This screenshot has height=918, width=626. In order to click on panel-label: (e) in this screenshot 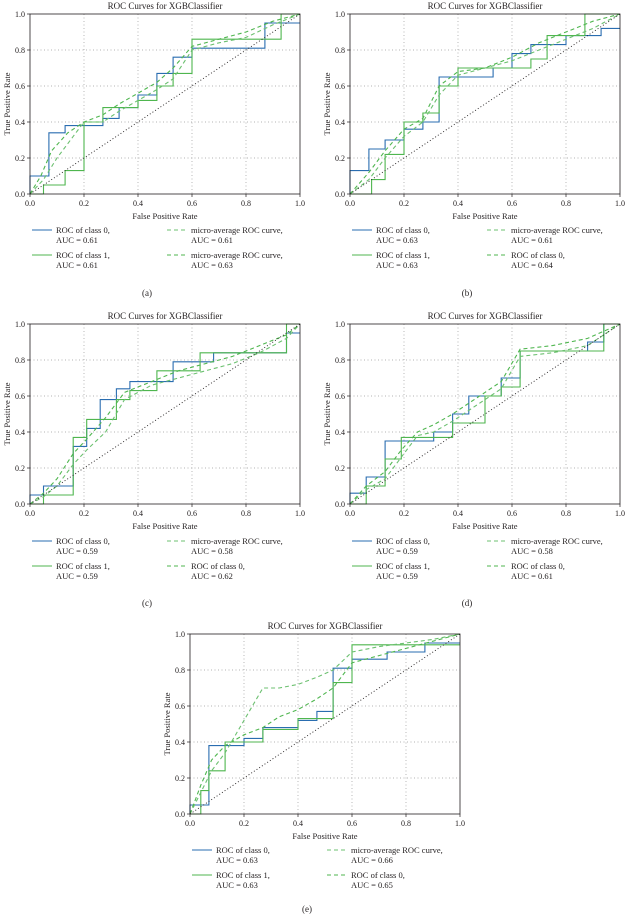, I will do `click(307, 909)`.